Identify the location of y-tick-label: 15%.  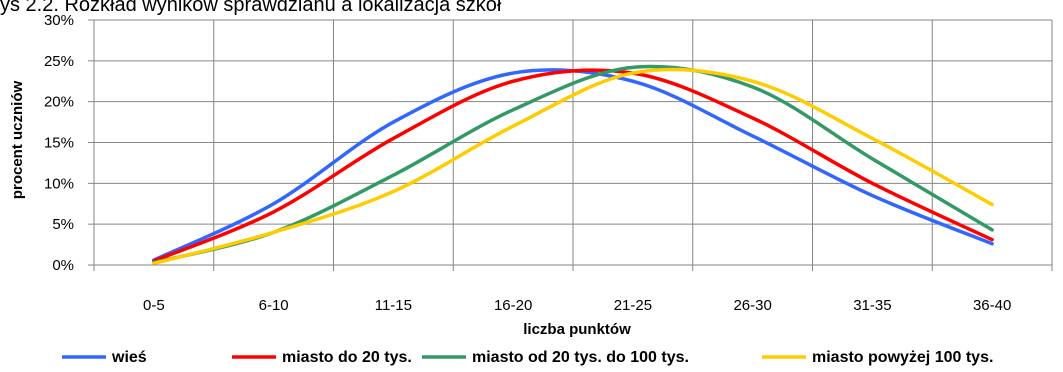
(59, 143).